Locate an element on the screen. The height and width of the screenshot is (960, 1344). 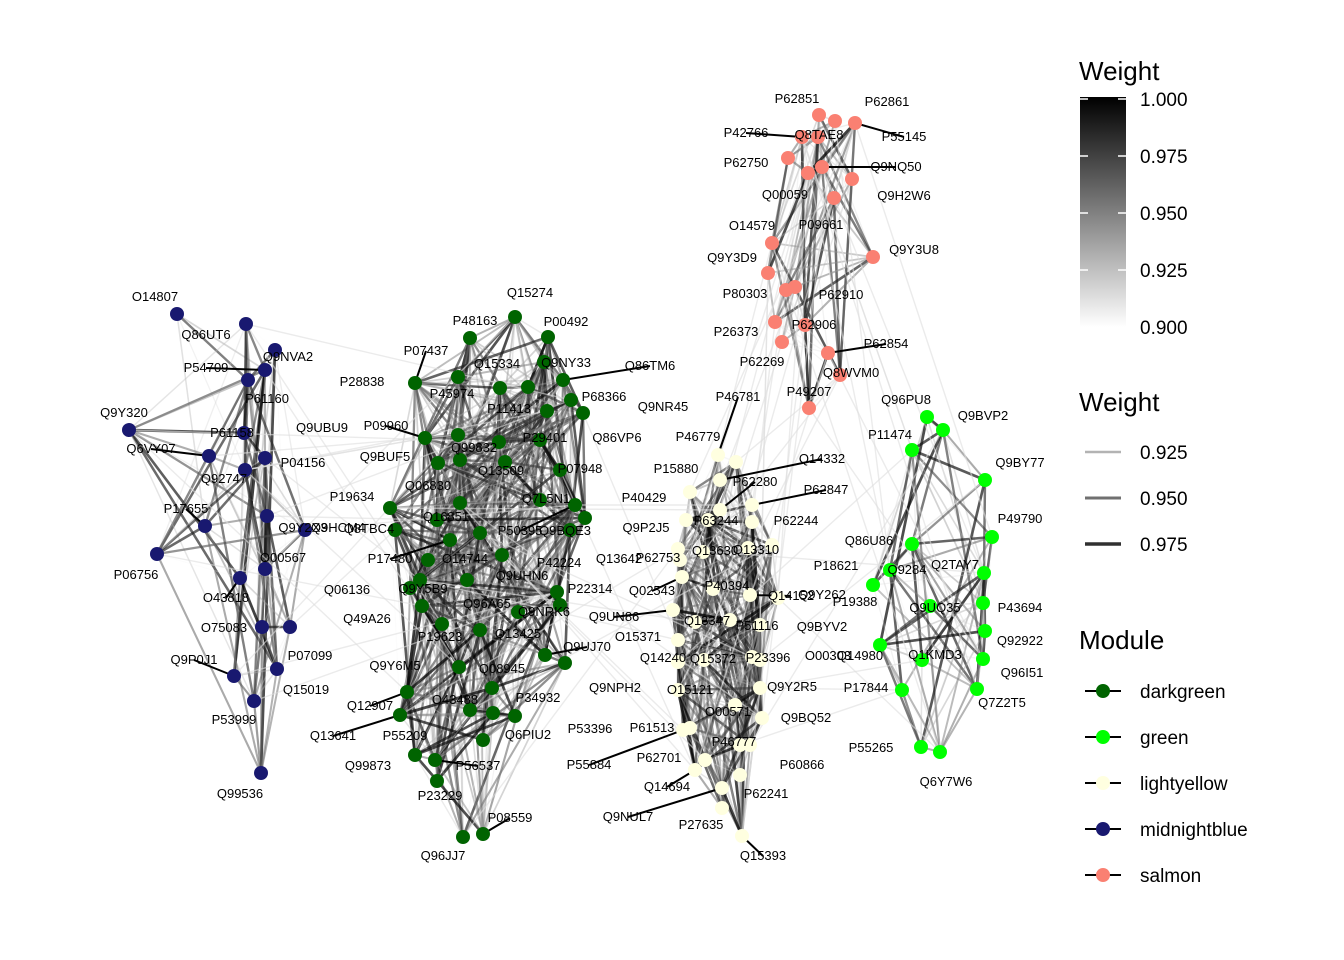
node-label: Q13347 is located at coordinates (707, 620).